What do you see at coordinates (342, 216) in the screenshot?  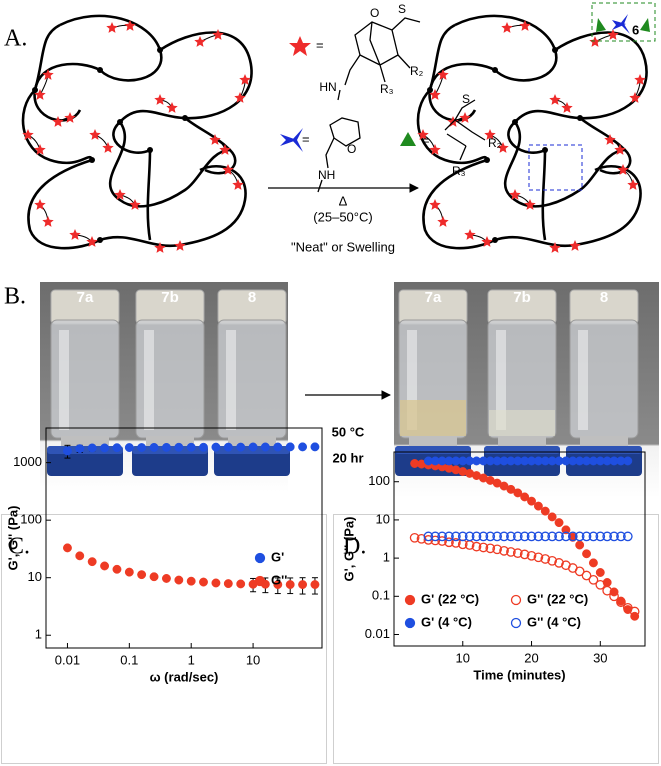 I see `reaction-temperature: (25–50°C)` at bounding box center [342, 216].